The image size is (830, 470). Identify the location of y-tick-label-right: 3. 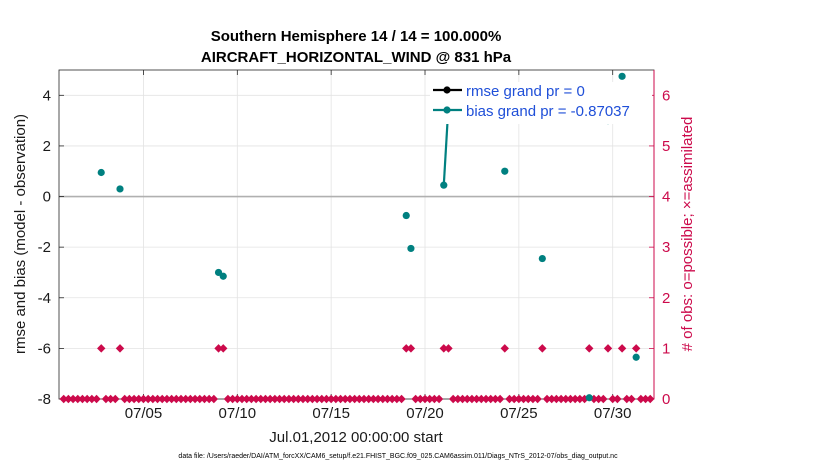
(666, 247).